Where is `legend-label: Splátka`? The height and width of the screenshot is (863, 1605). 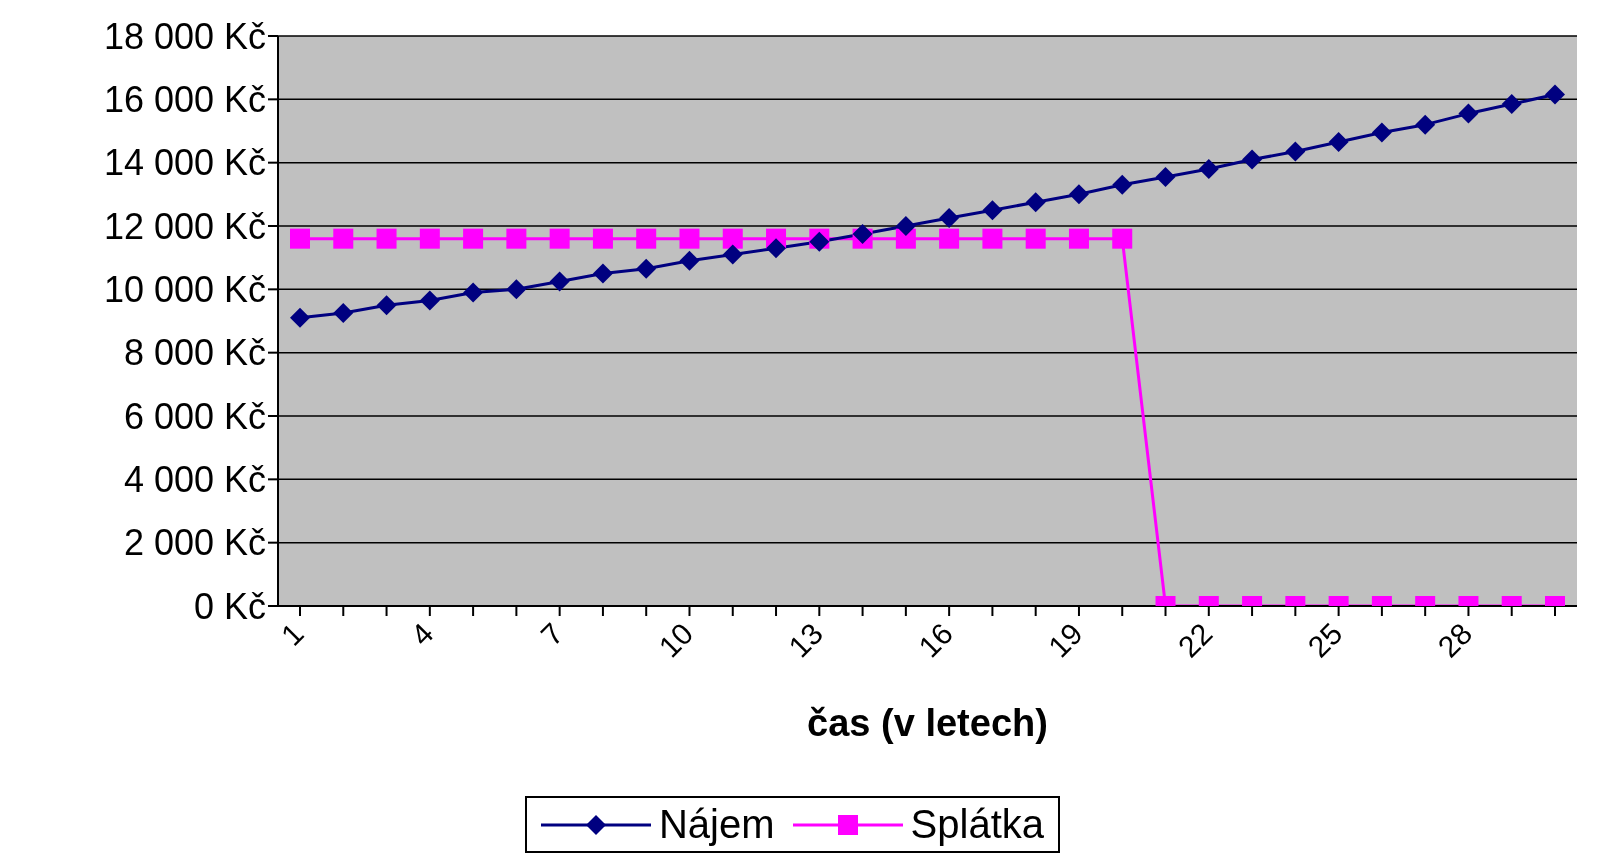 legend-label: Splátka is located at coordinates (976, 824).